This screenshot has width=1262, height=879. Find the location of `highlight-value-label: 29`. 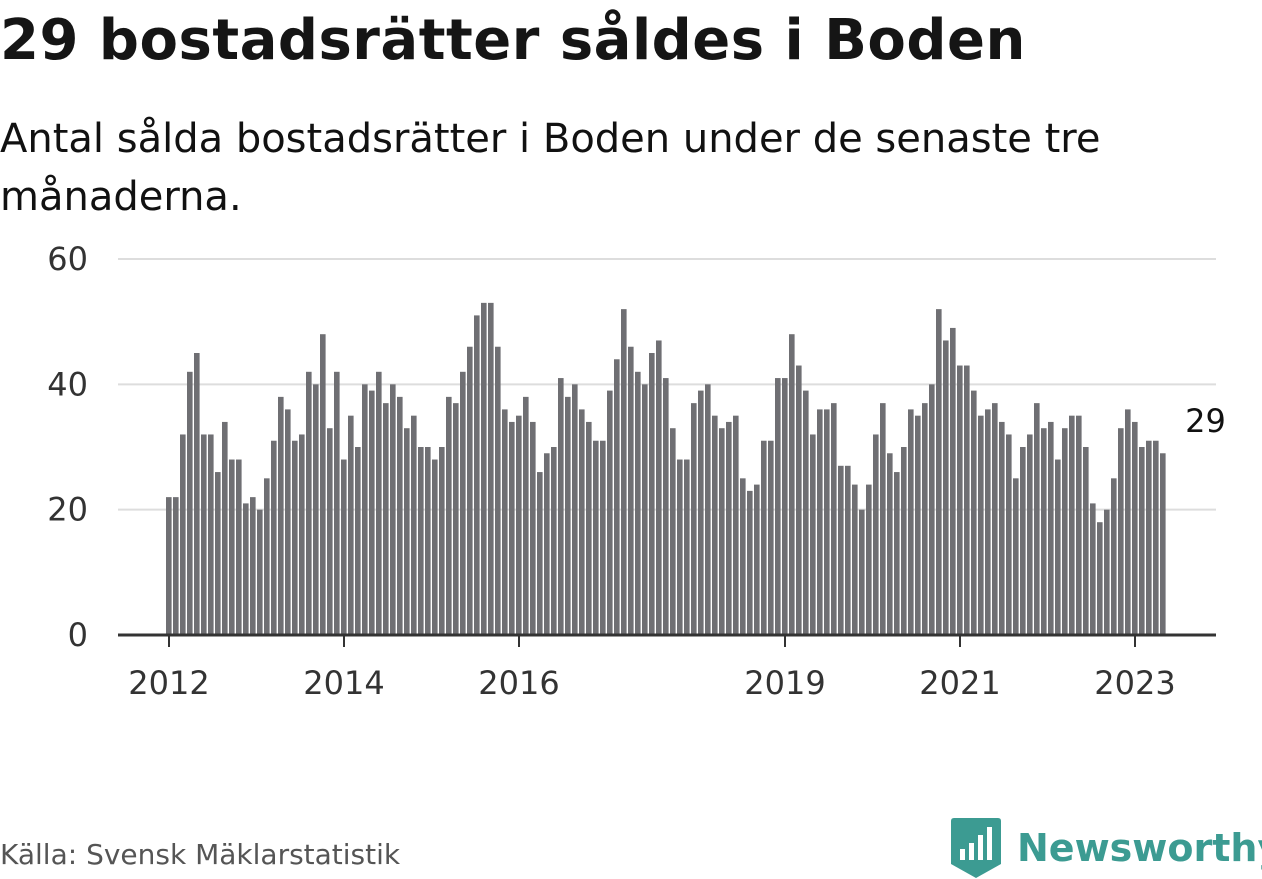

highlight-value-label: 29 is located at coordinates (1205, 421).